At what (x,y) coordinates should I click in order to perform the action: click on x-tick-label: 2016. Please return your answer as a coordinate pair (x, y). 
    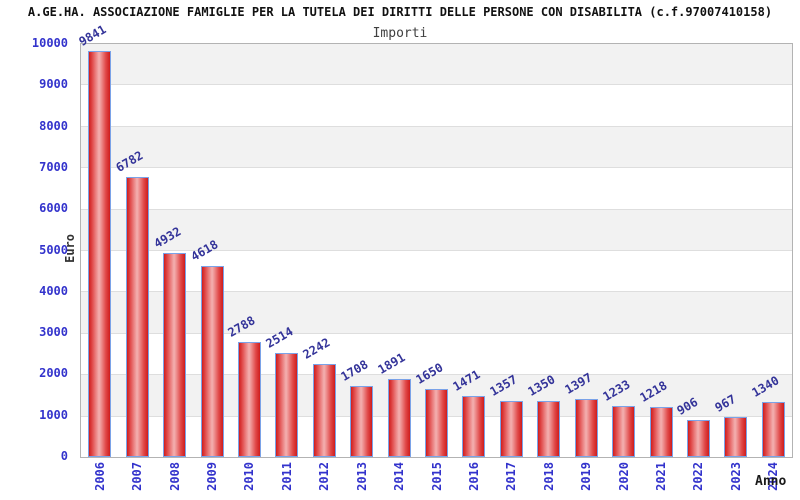
    Looking at the image, I should click on (473, 476).